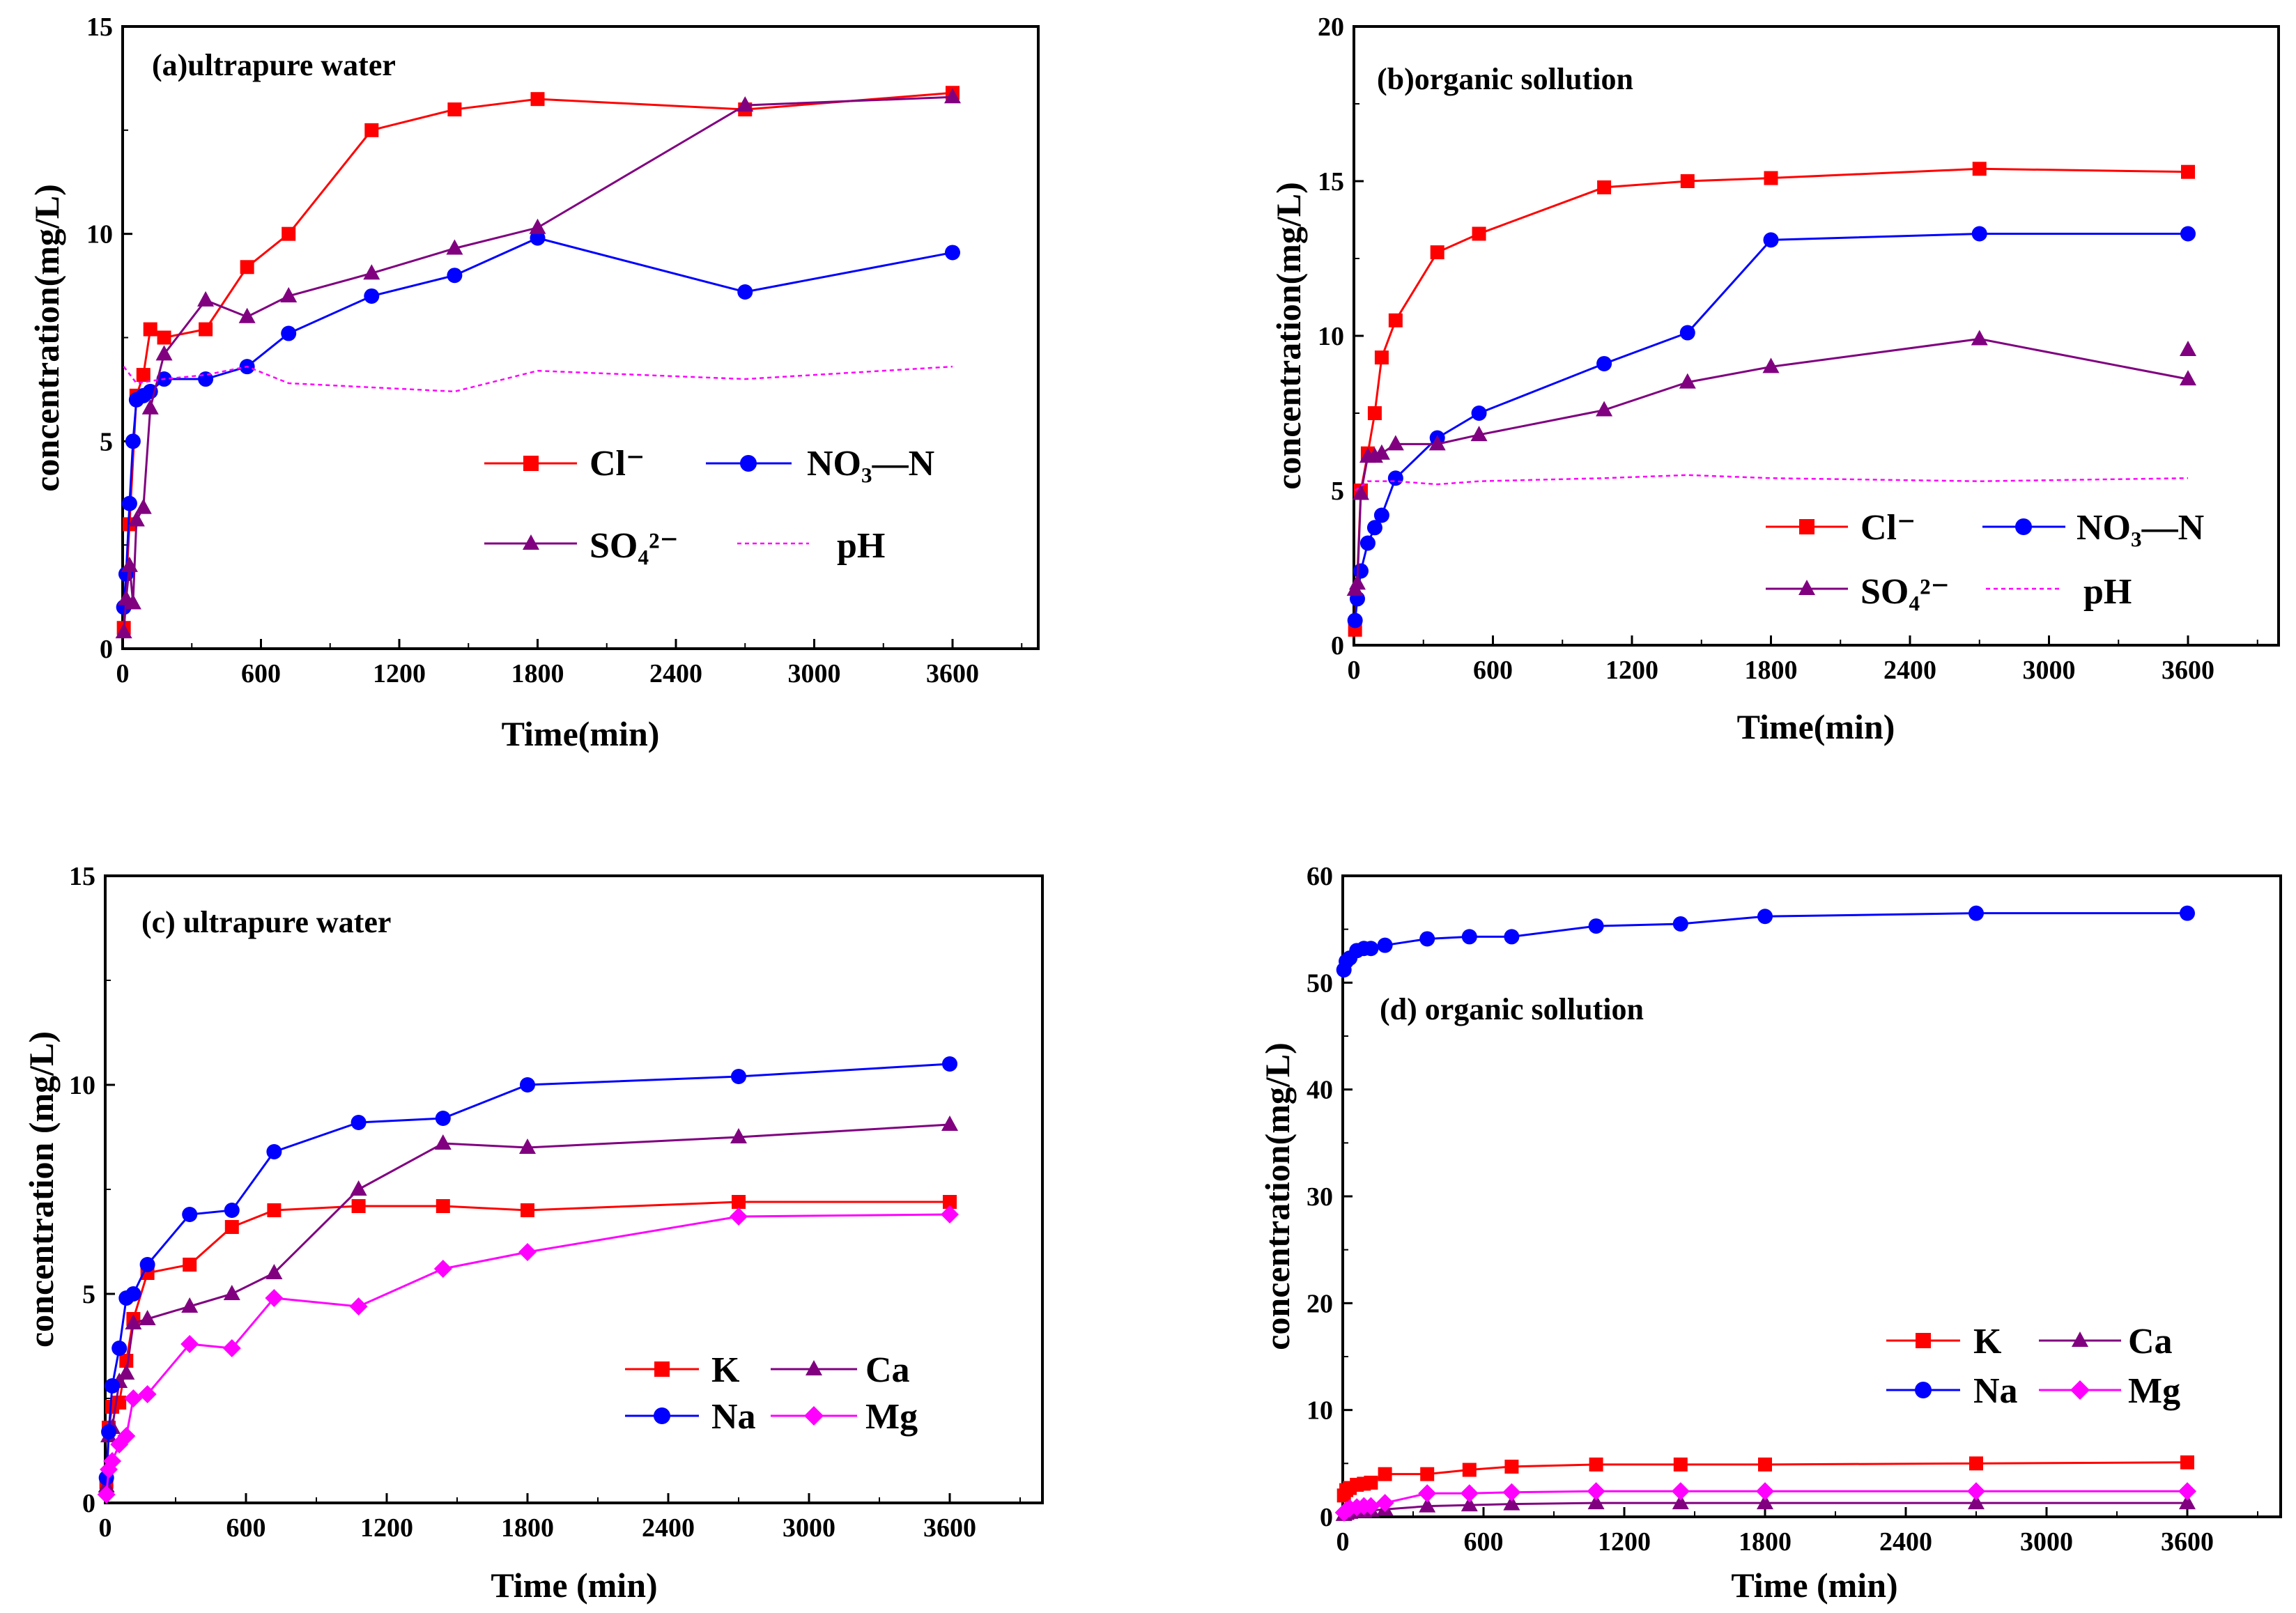  I want to click on series-ph, so click(538, 379).